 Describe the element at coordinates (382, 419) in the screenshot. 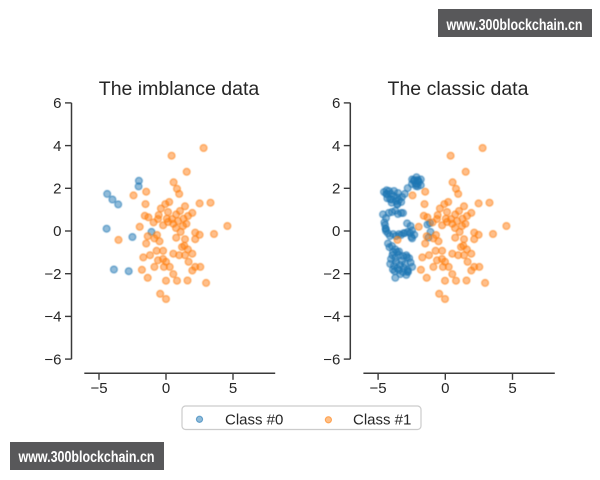

I see `svg-text: Class #1` at that location.